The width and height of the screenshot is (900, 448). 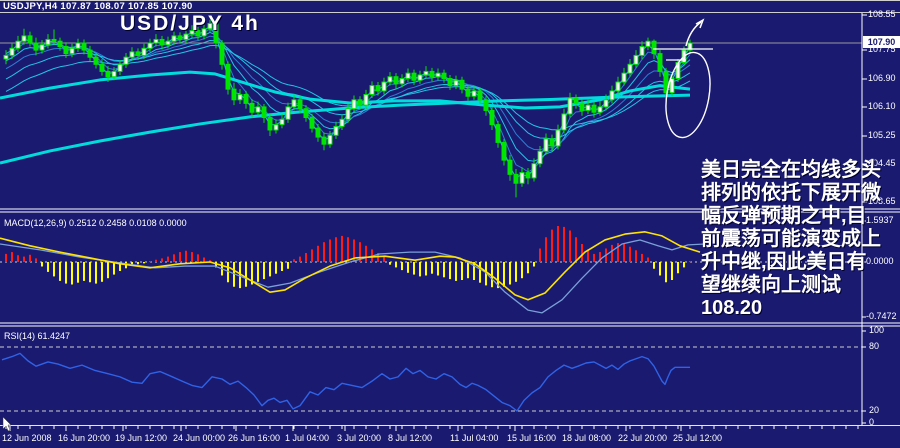 I want to click on rsi-axis-label: 100, so click(x=877, y=330).